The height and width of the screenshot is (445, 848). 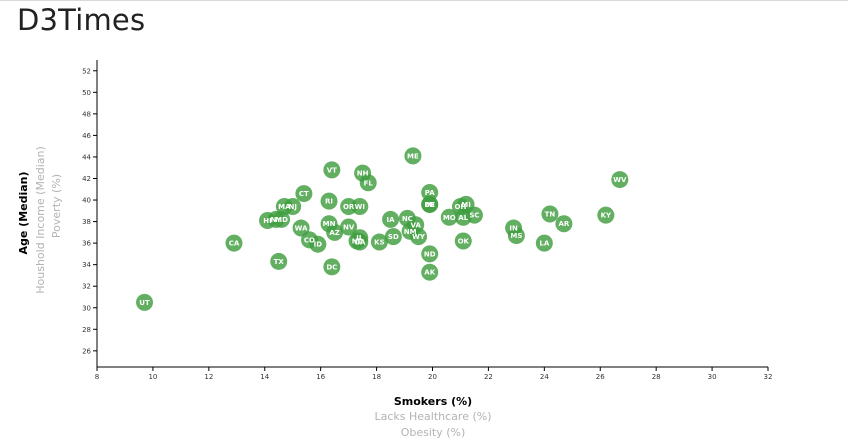 I want to click on state-point-mo, so click(x=449, y=217).